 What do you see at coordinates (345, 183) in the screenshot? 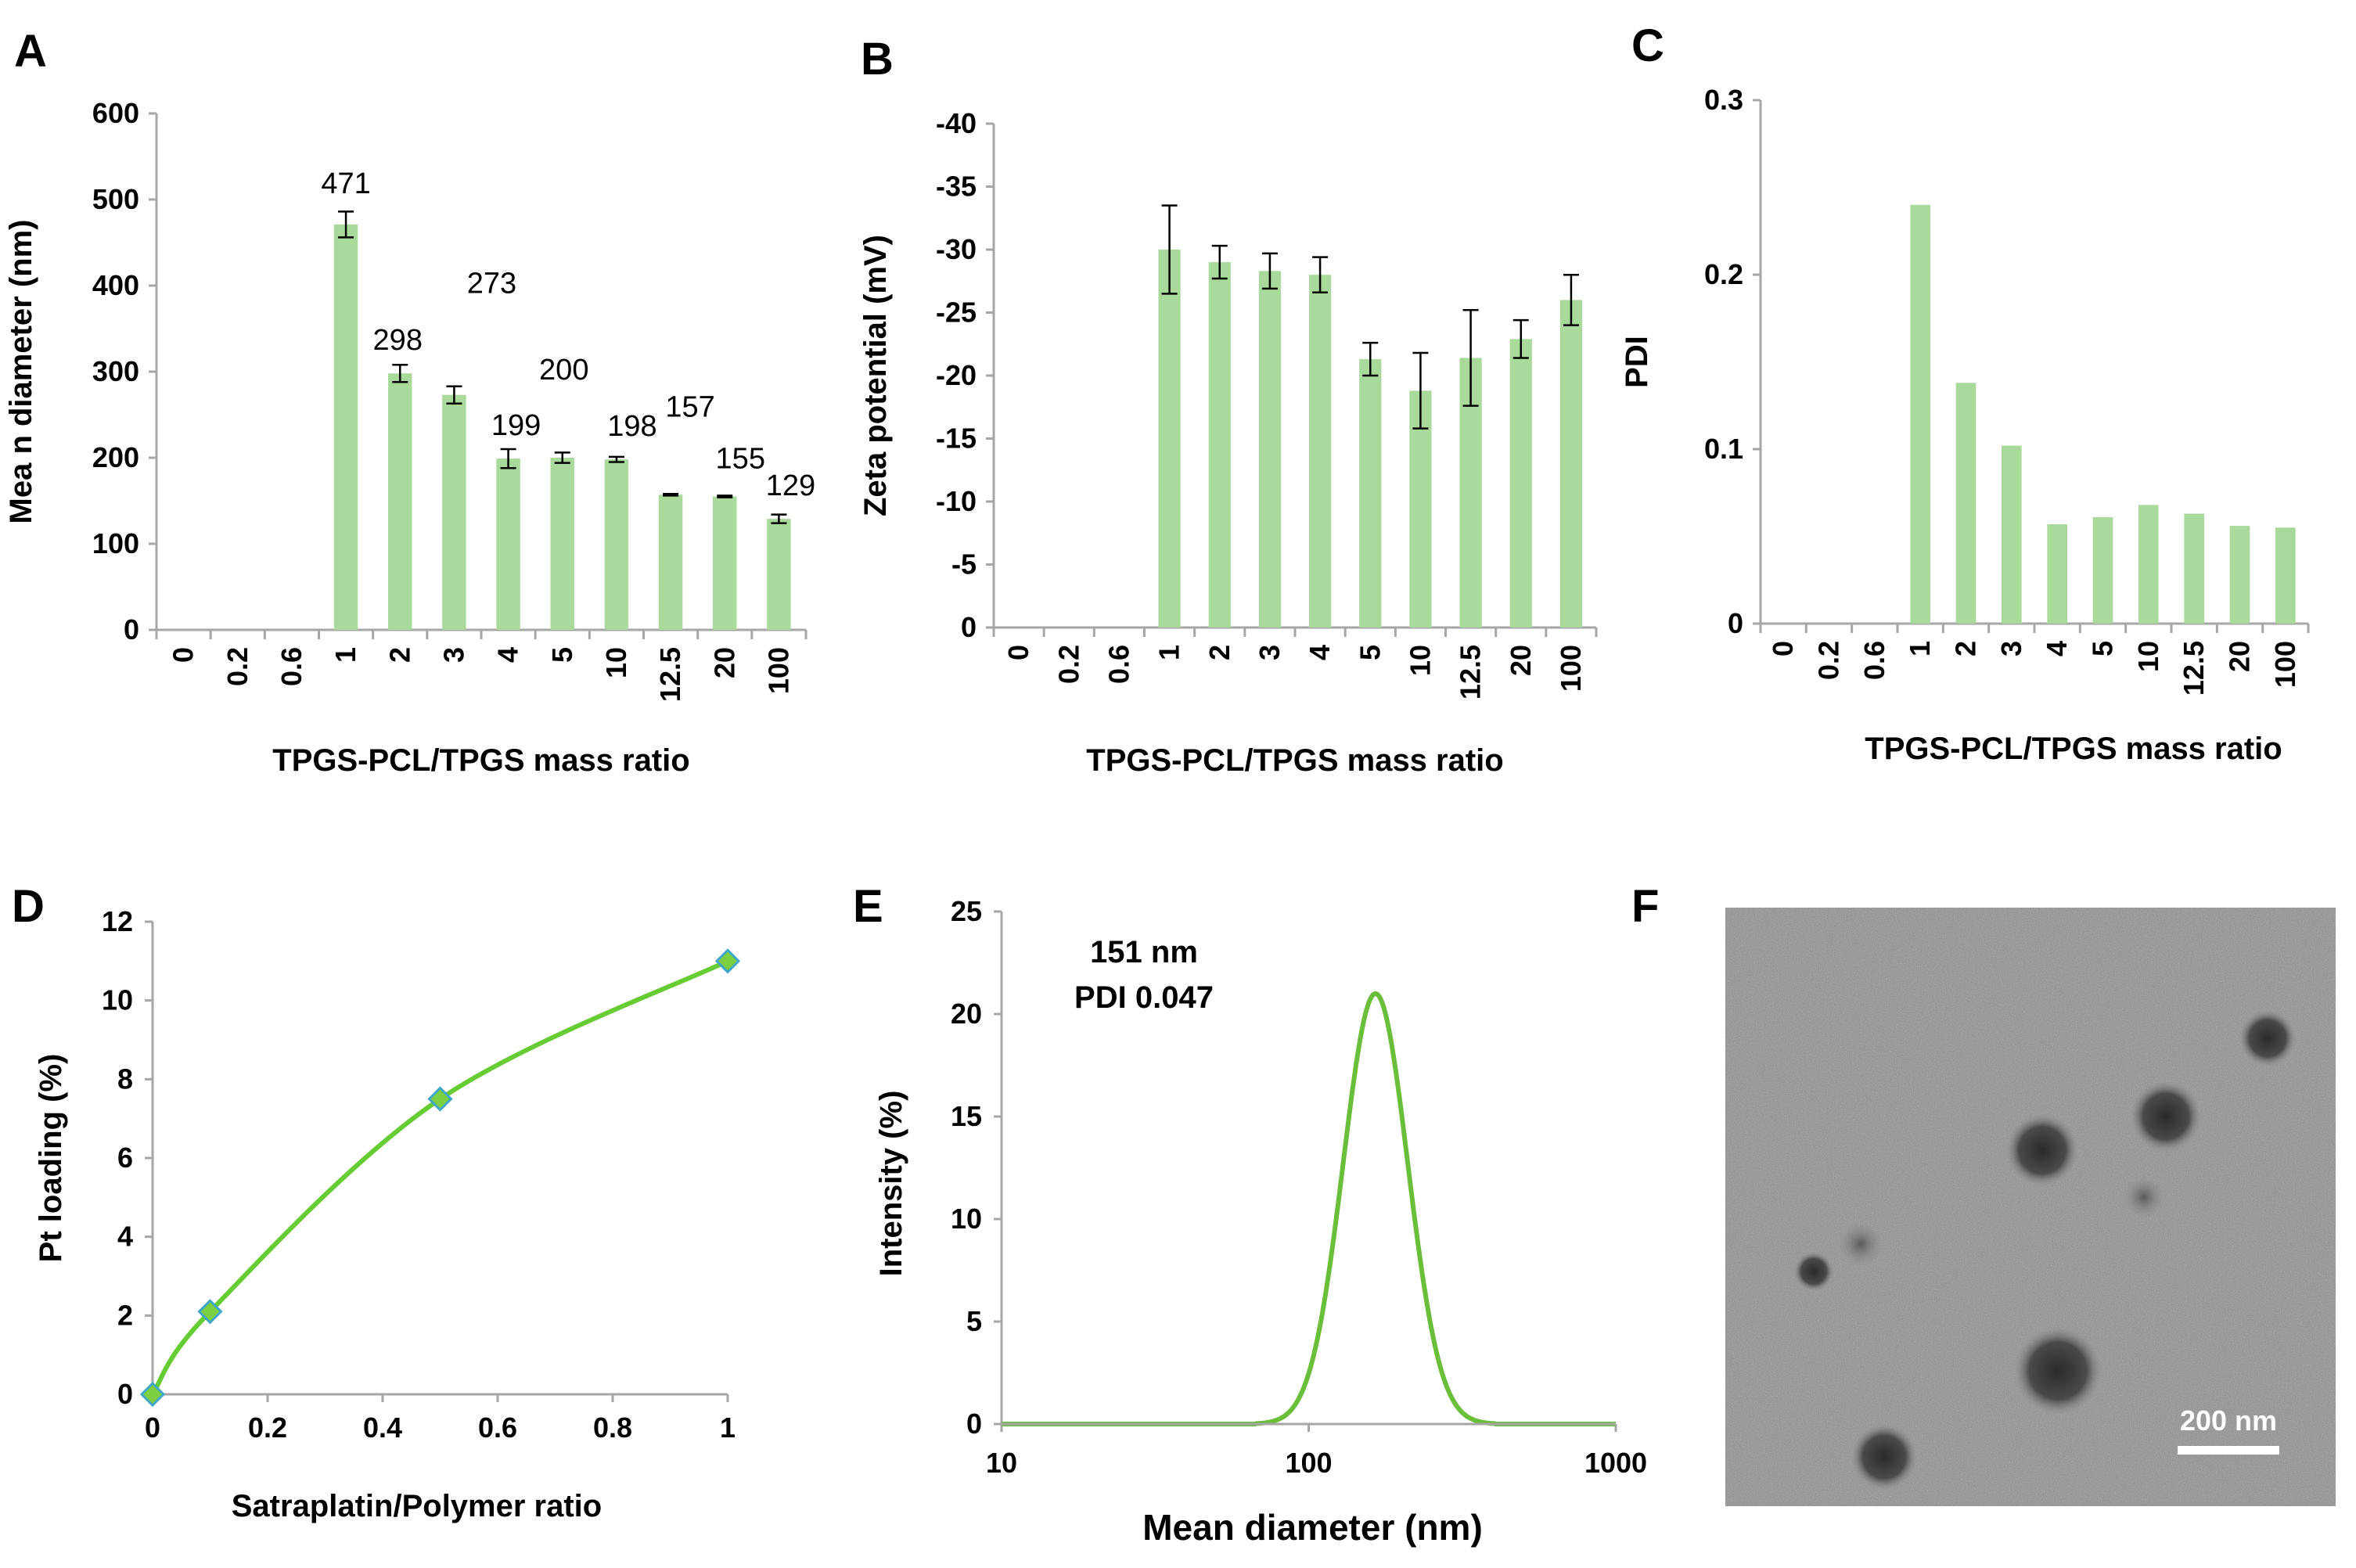
I see `data-label: 471` at bounding box center [345, 183].